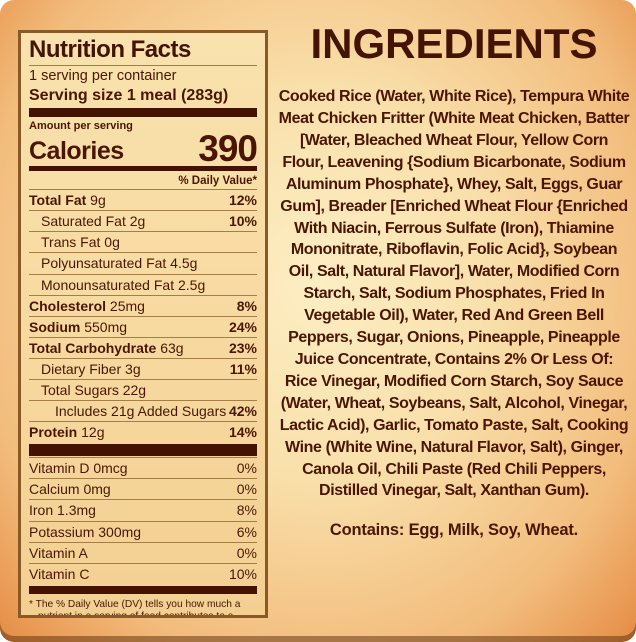 This screenshot has height=642, width=636. I want to click on nutrient-name: Trans Fat 0g, so click(80, 242).